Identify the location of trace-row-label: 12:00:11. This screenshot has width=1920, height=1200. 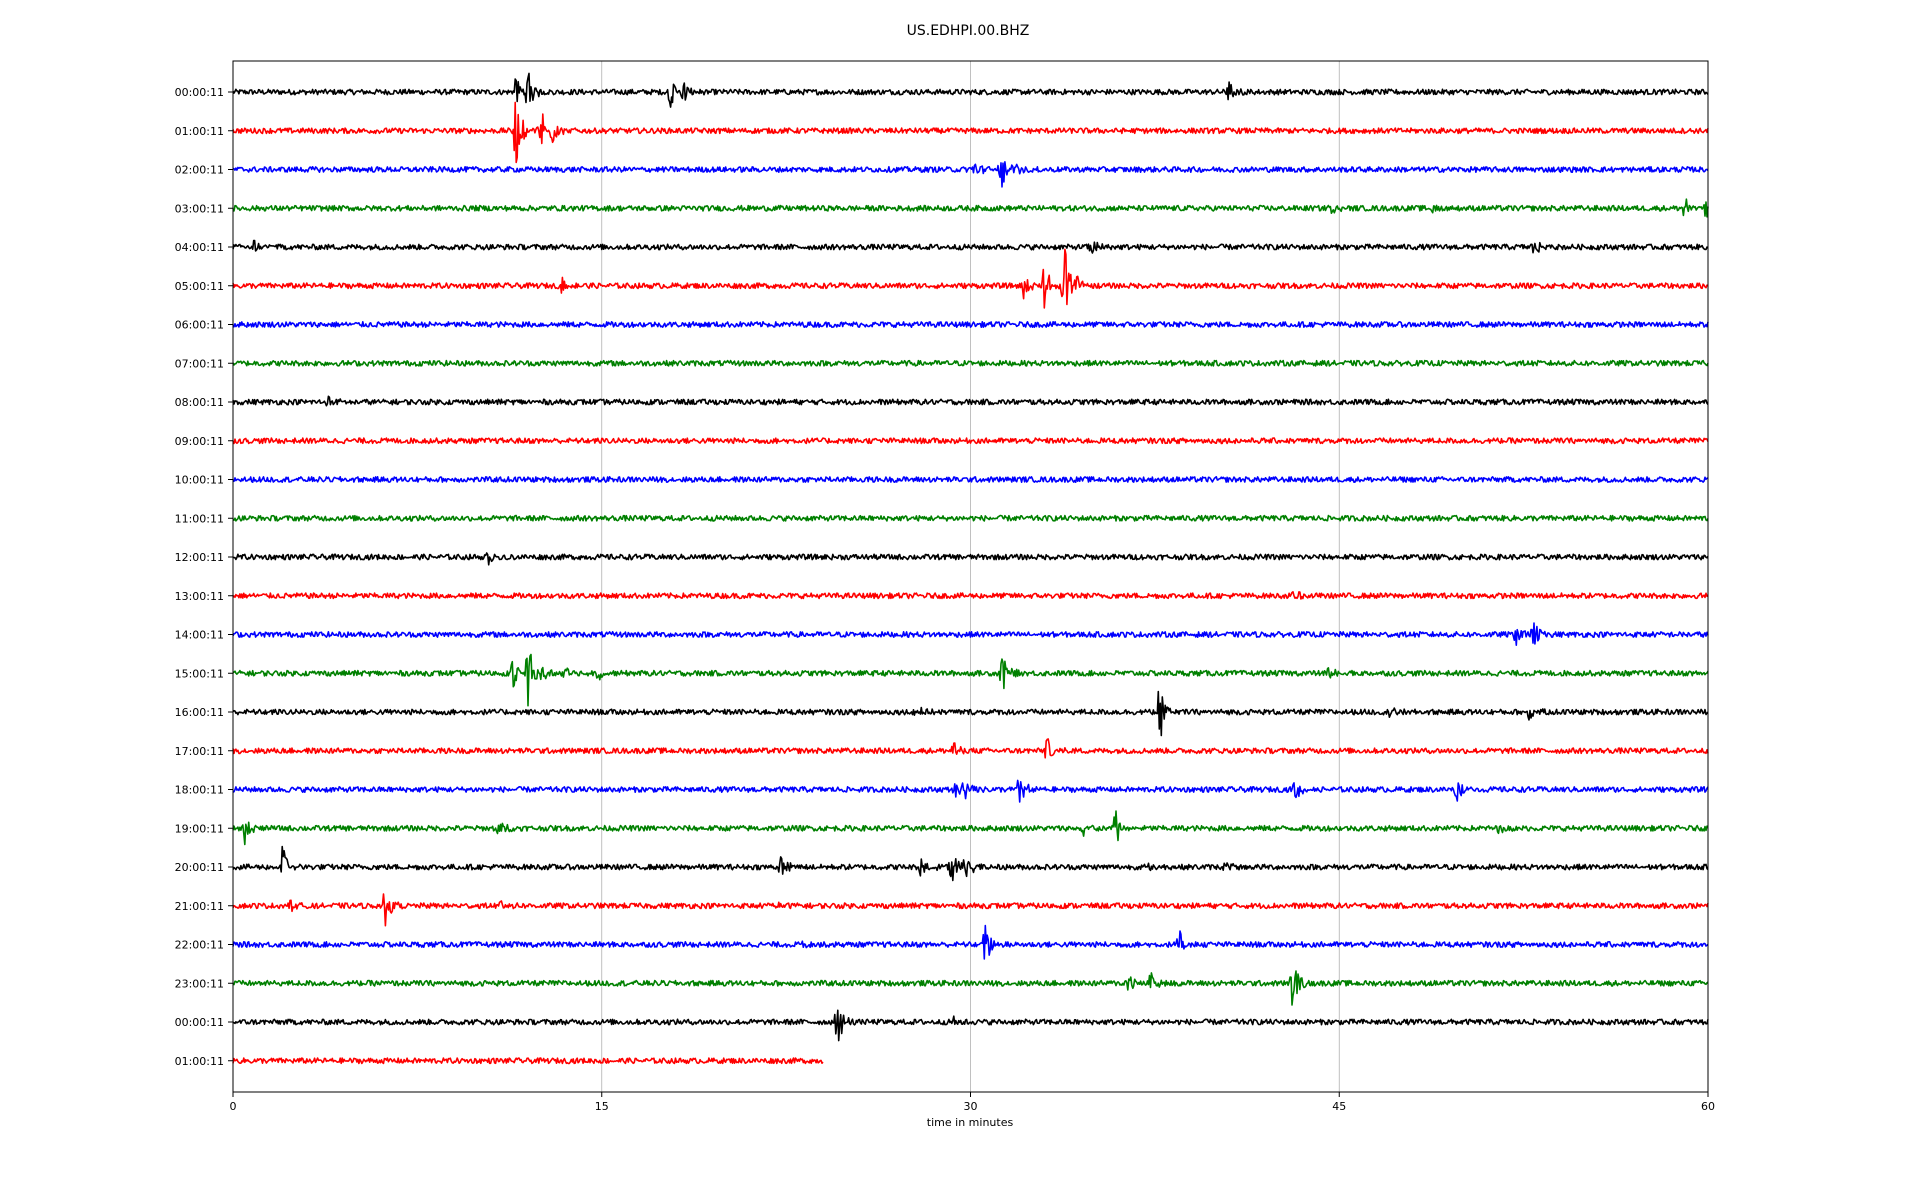
(199, 557).